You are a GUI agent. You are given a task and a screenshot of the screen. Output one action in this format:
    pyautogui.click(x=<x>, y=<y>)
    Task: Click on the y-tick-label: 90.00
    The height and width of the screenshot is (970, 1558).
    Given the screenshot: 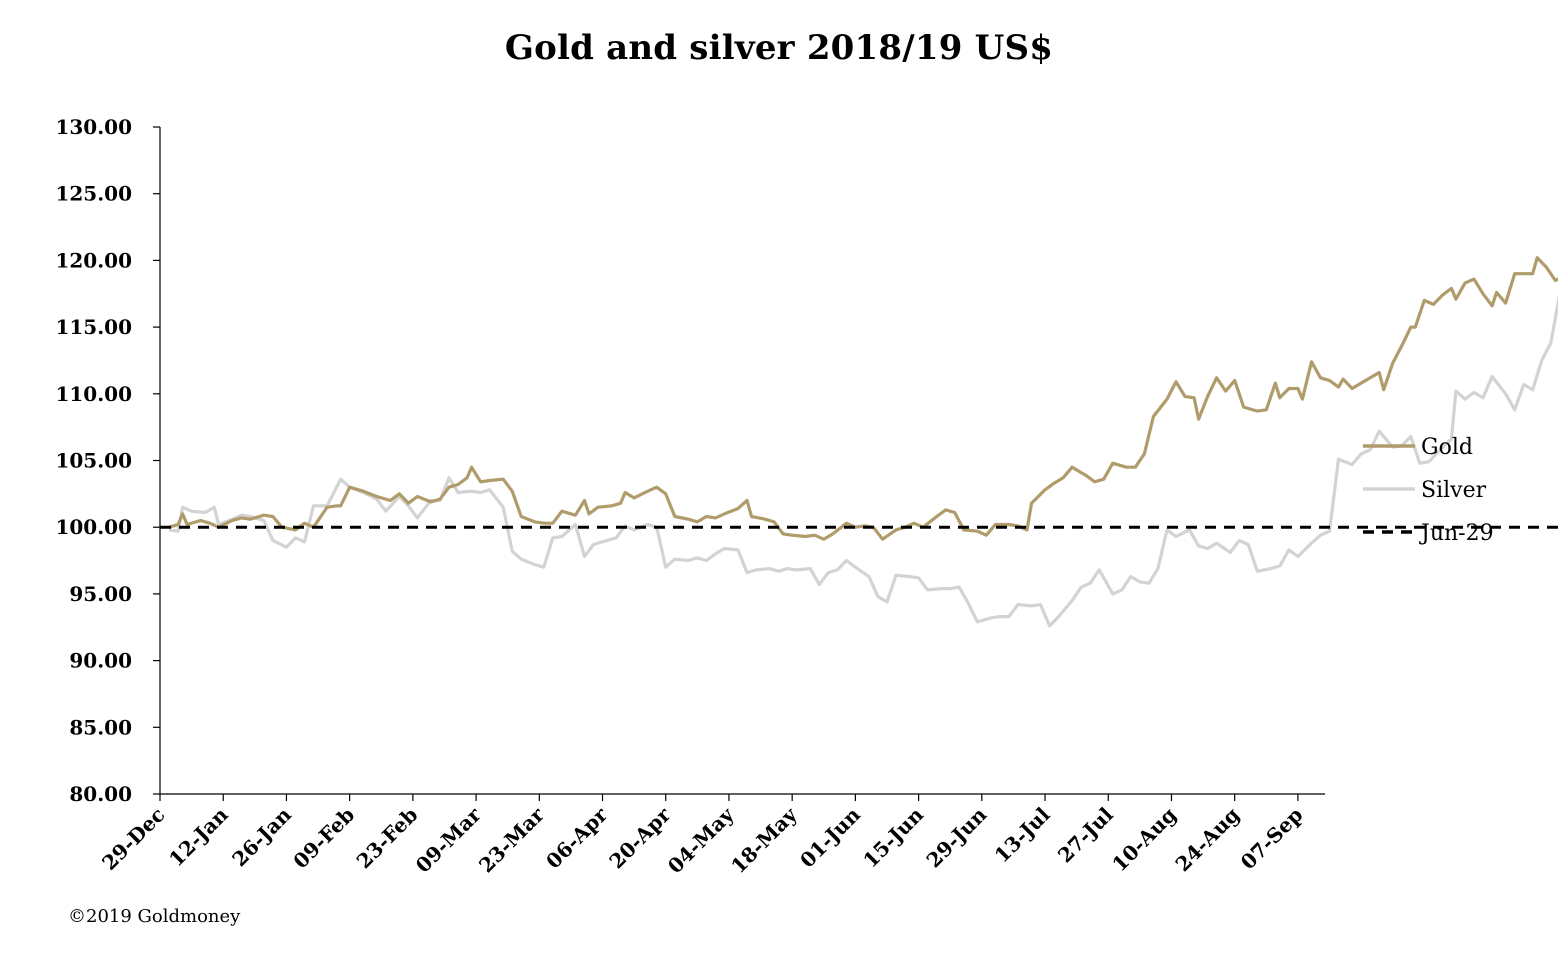 What is the action you would take?
    pyautogui.click(x=100, y=661)
    